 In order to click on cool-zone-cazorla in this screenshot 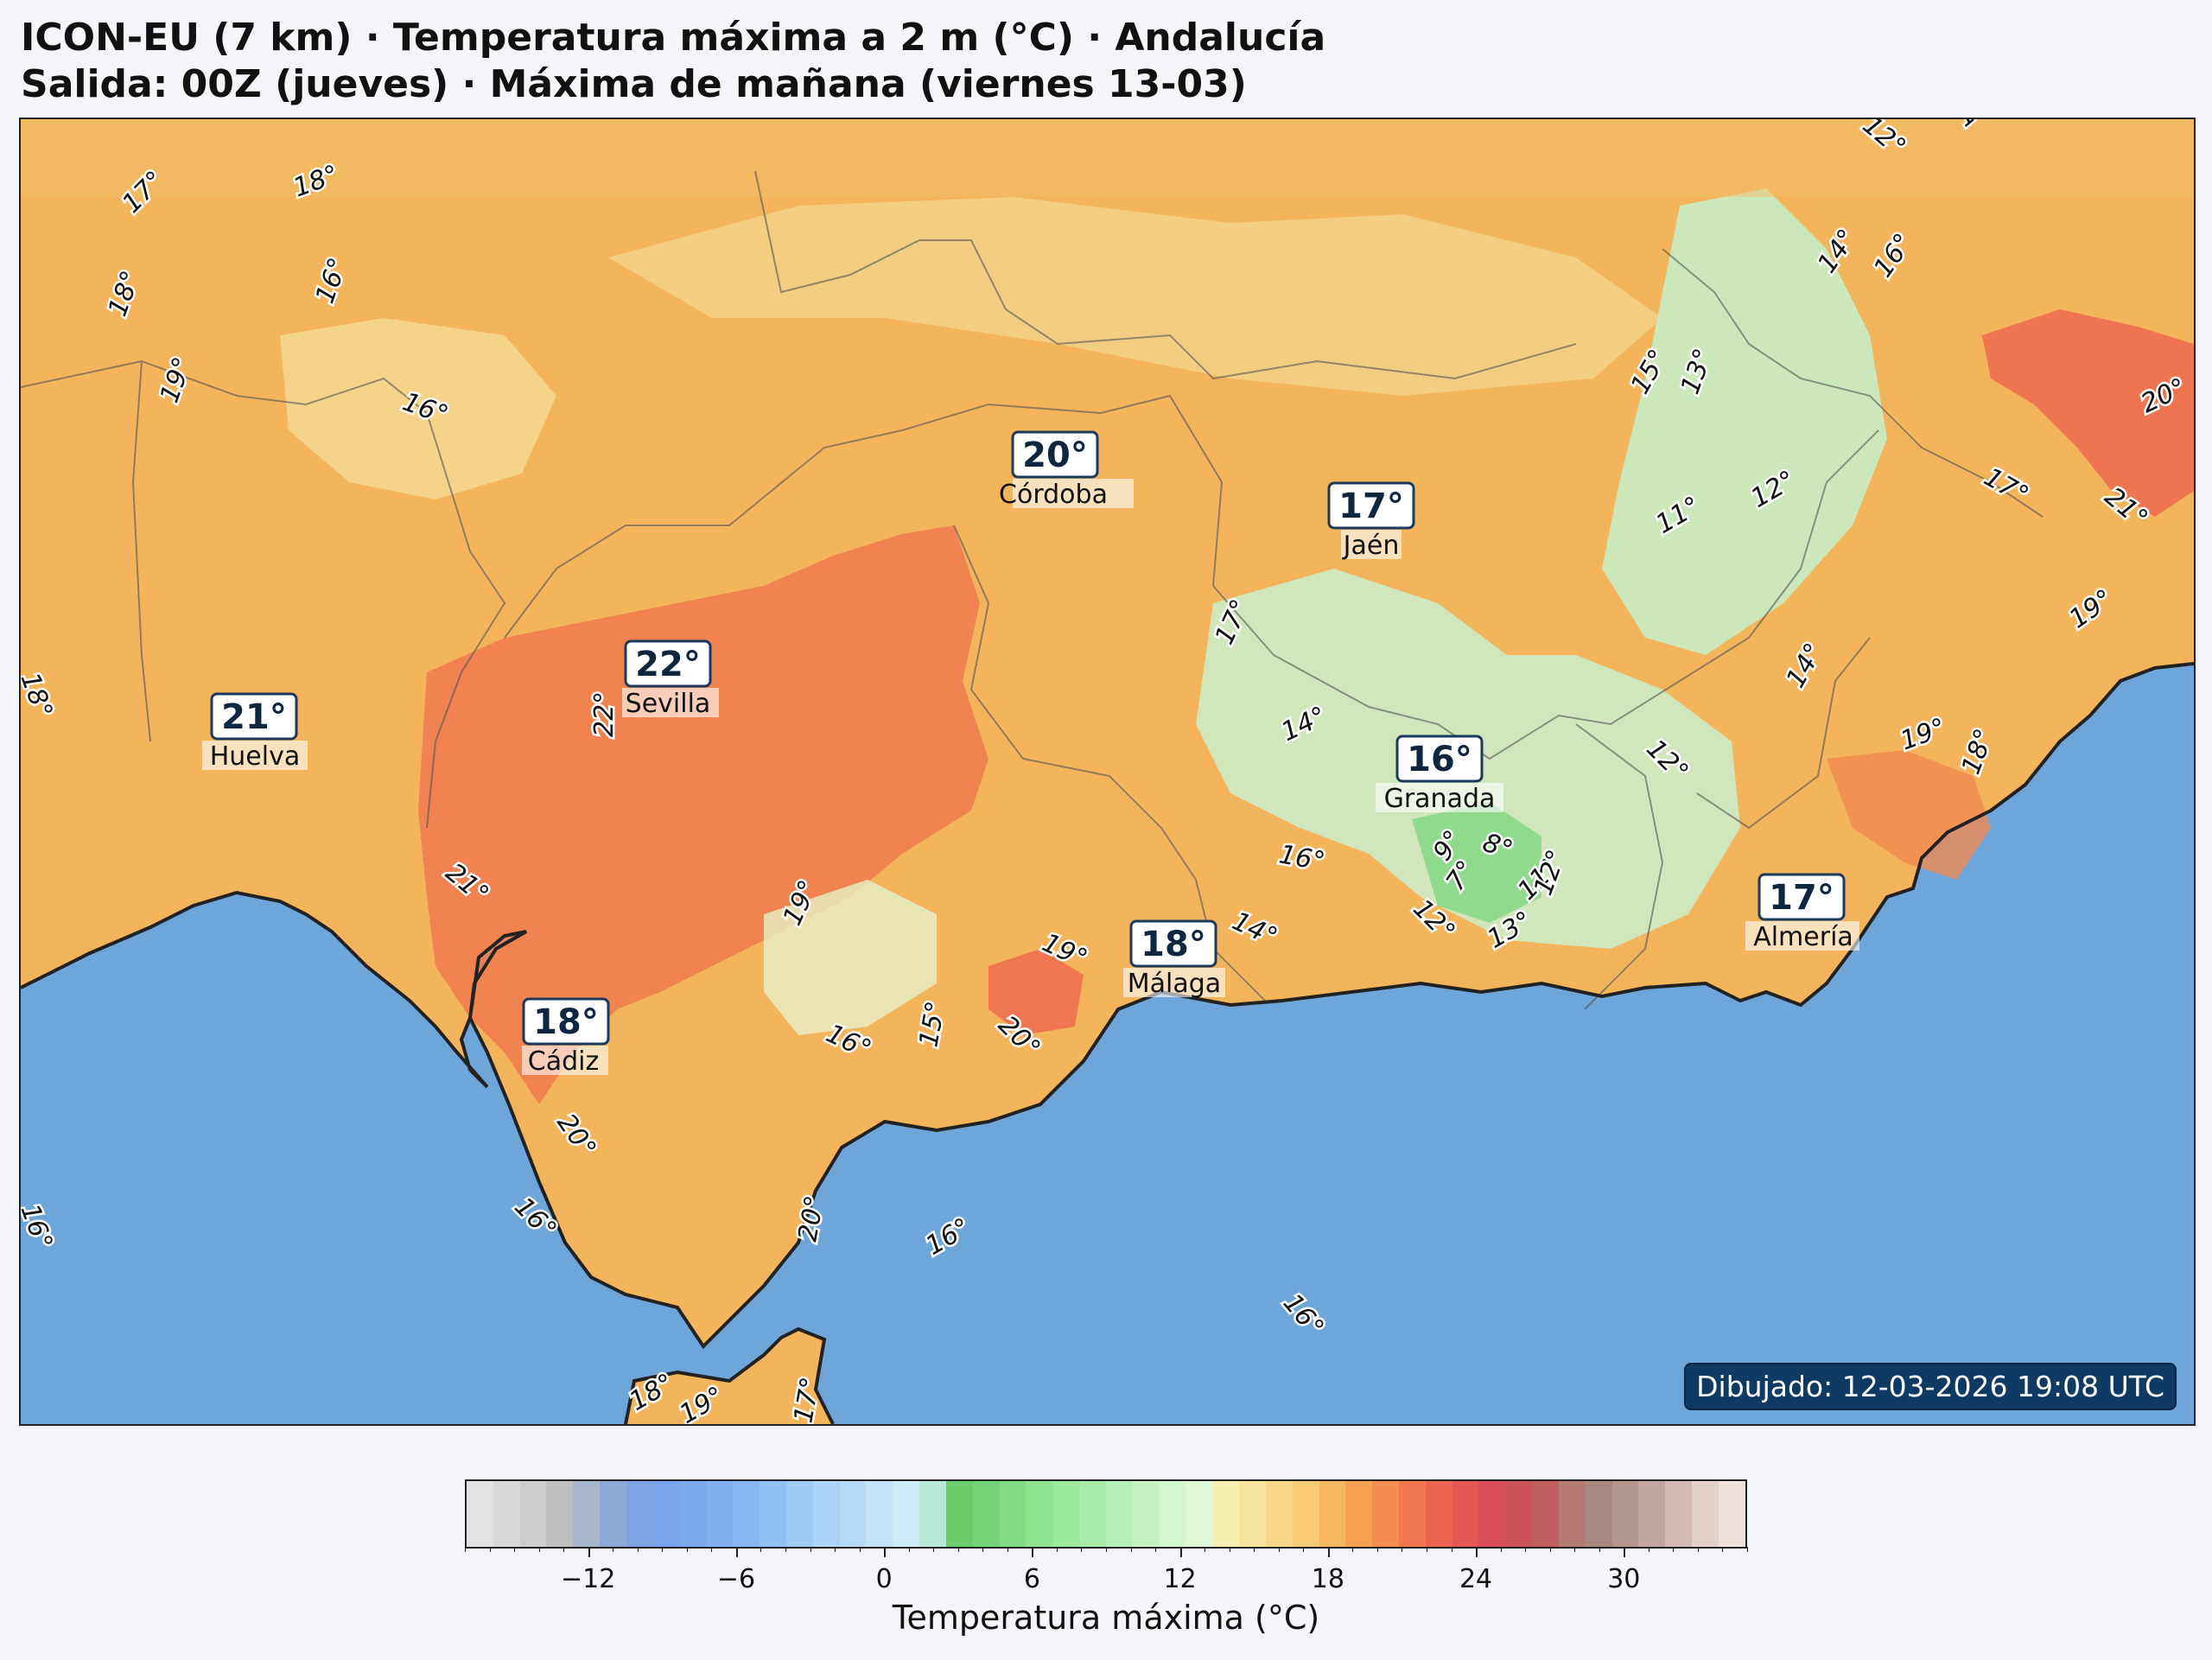, I will do `click(1744, 421)`.